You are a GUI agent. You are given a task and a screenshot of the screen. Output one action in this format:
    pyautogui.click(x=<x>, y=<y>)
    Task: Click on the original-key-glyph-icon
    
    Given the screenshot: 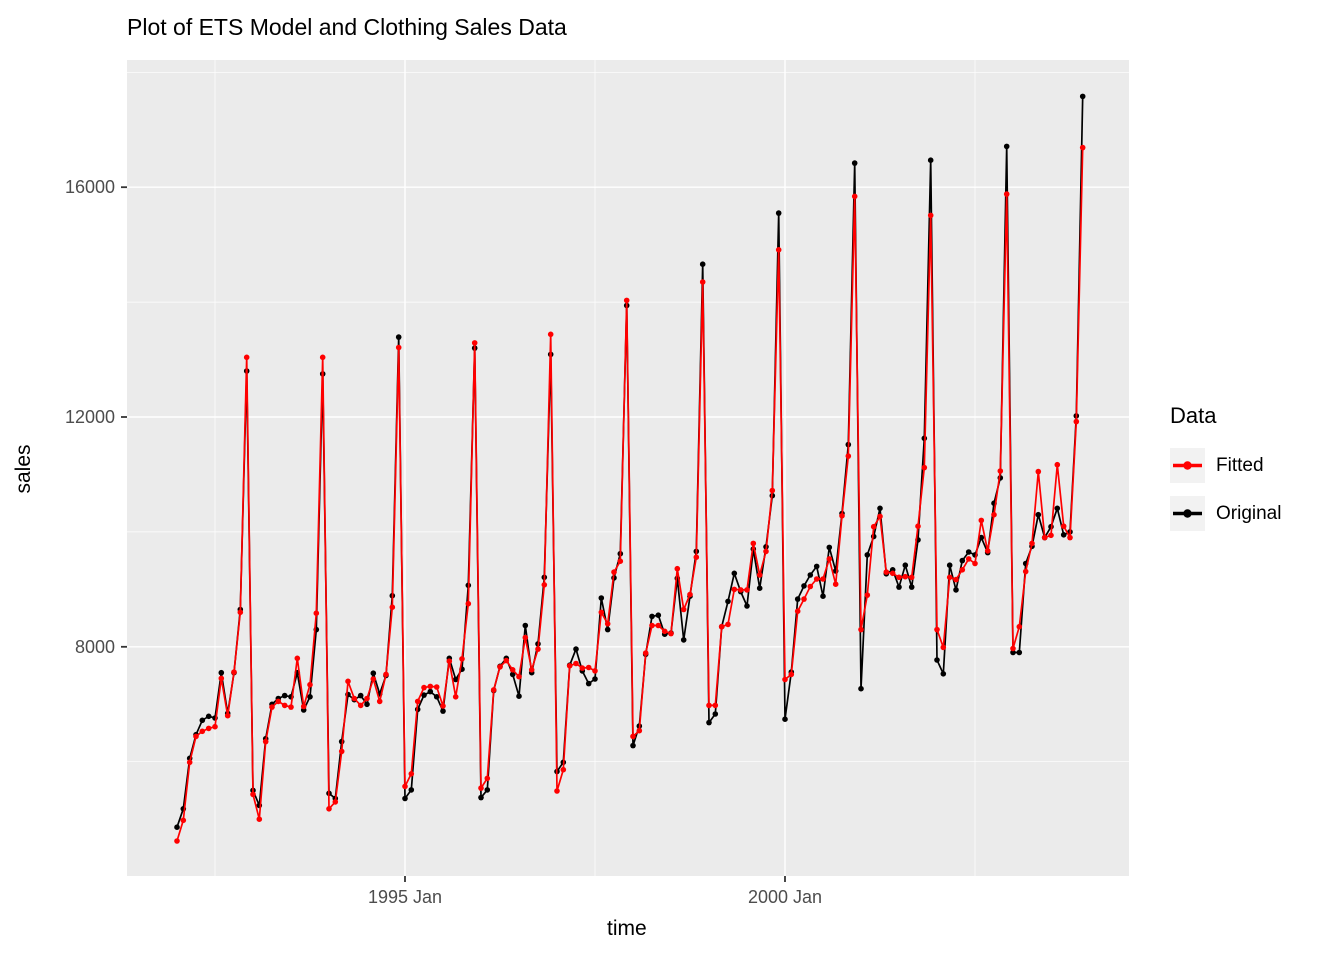 What is the action you would take?
    pyautogui.click(x=1187, y=513)
    